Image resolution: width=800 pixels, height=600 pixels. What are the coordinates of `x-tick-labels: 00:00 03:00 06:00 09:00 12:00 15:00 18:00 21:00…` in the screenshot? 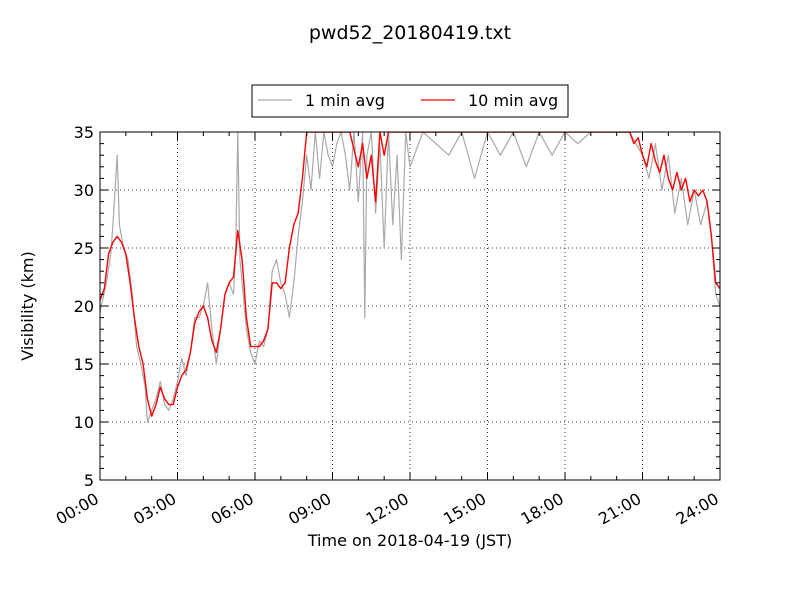 It's located at (387, 509).